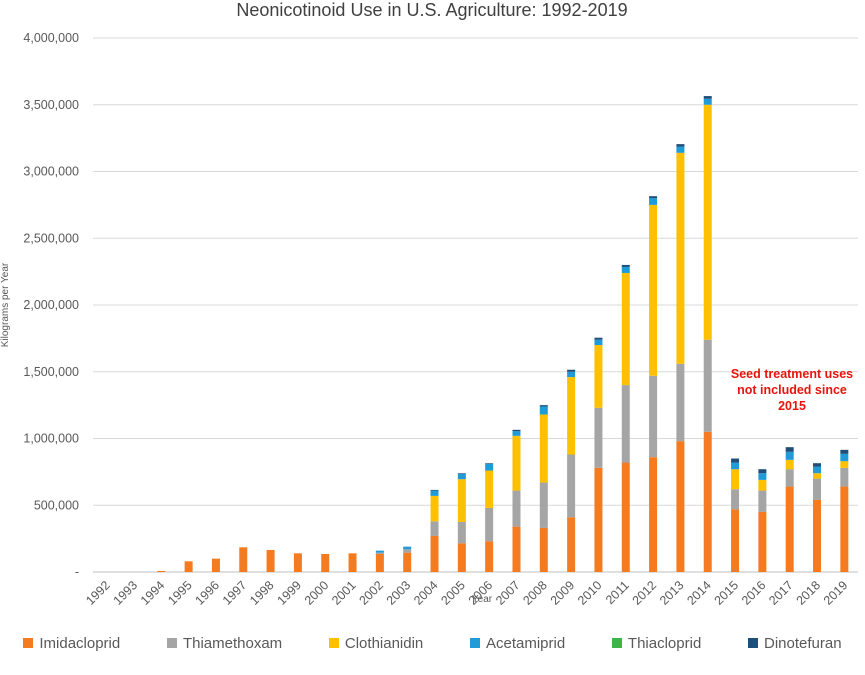  I want to click on x-tick-label: 1997, so click(235, 593).